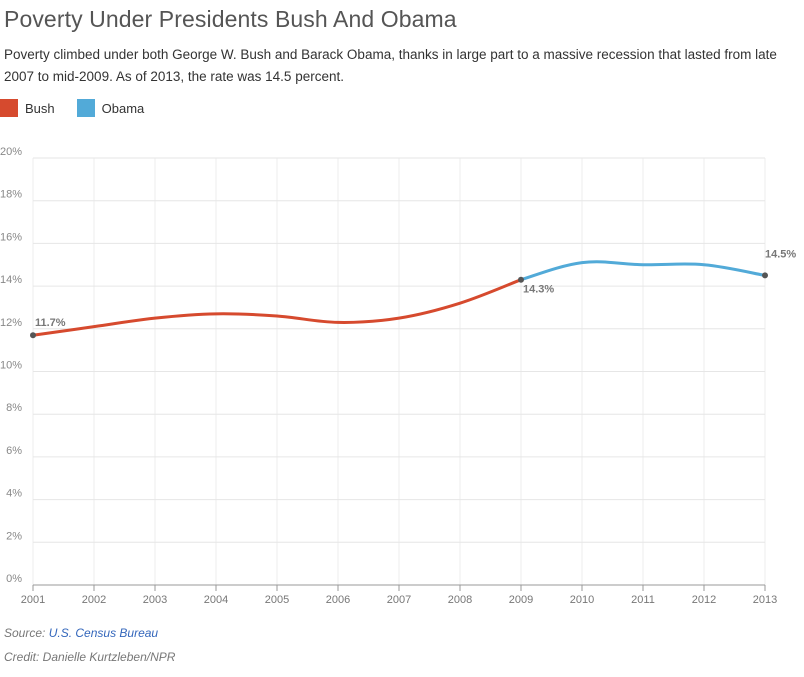 This screenshot has height=677, width=804. Describe the element at coordinates (123, 108) in the screenshot. I see `legend-label-obama: Obama` at that location.